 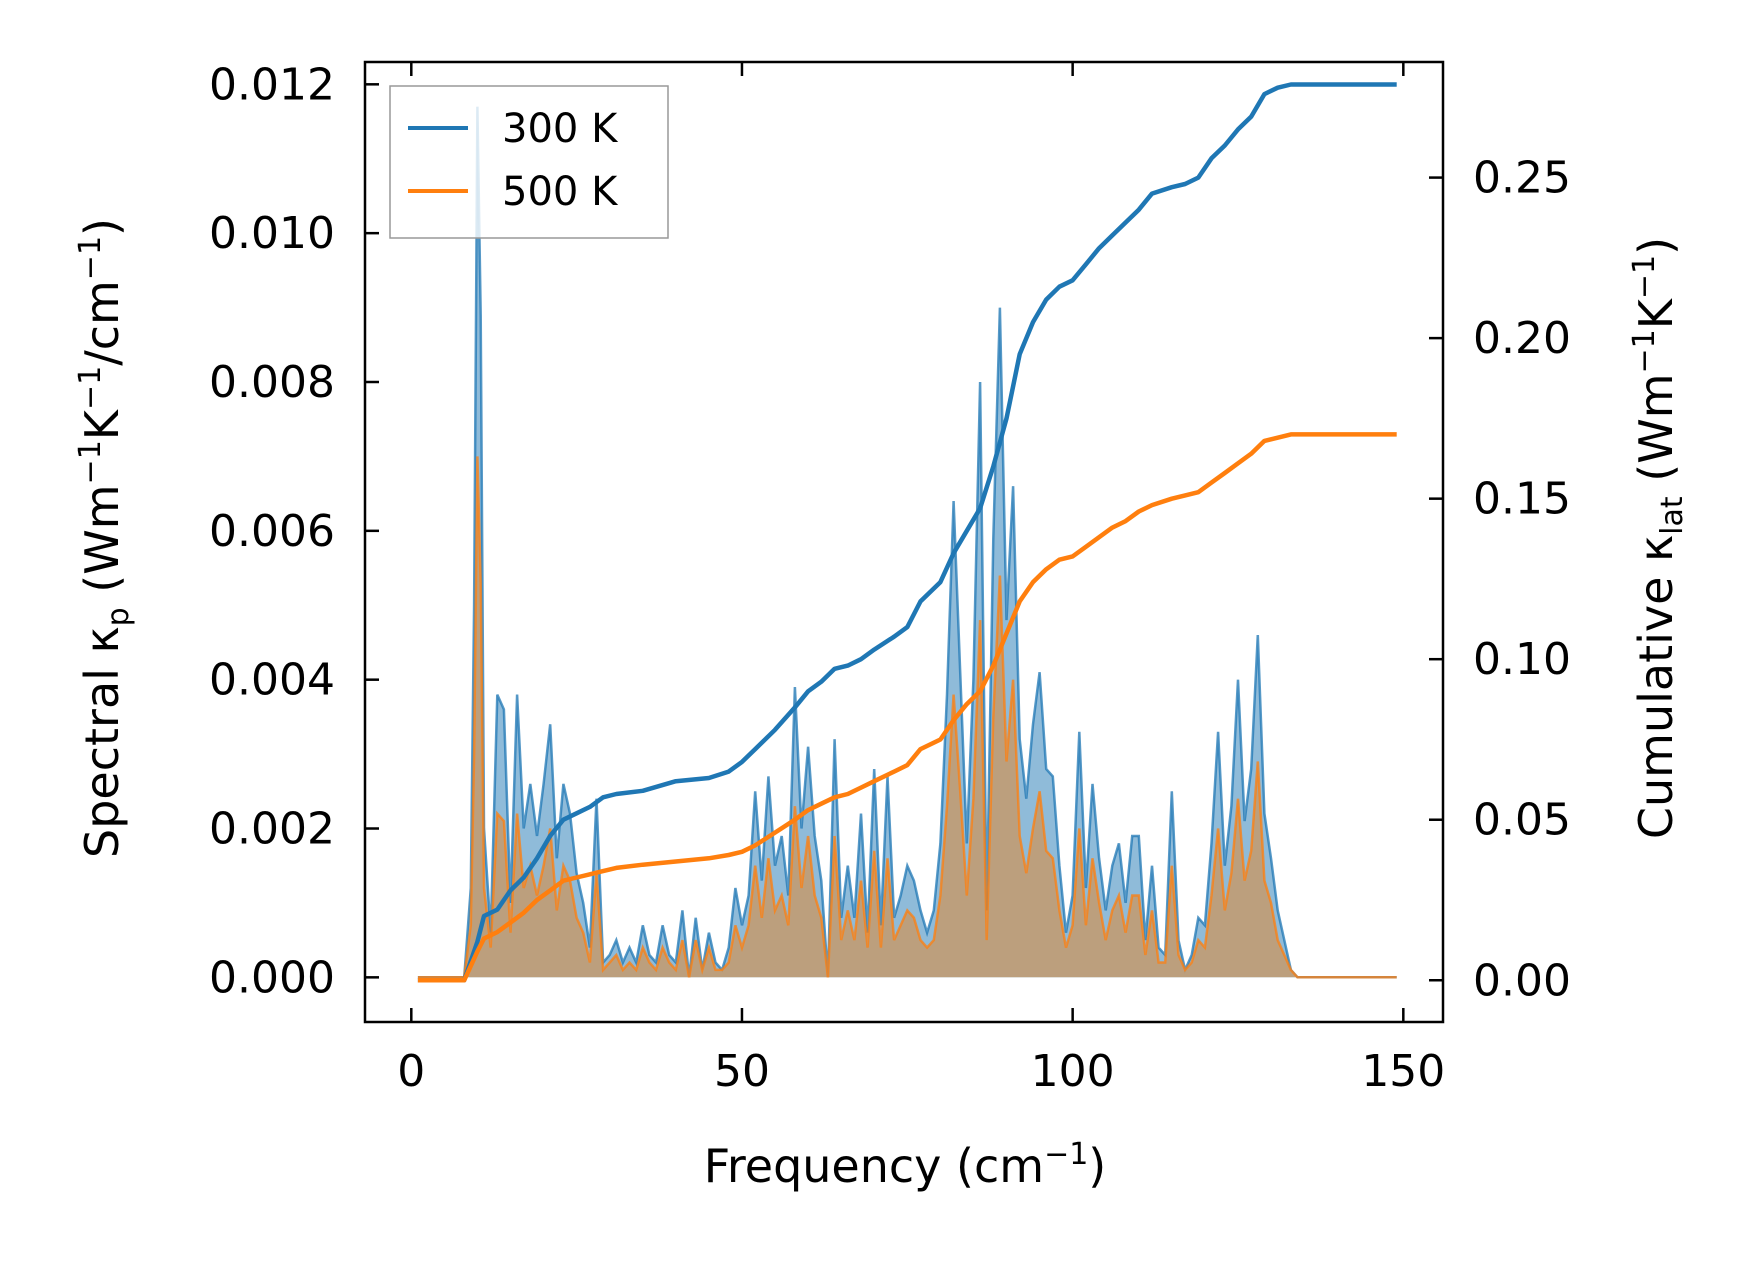 What do you see at coordinates (1656, 687) in the screenshot?
I see `ylabel-right-part: Cumulative κ` at bounding box center [1656, 687].